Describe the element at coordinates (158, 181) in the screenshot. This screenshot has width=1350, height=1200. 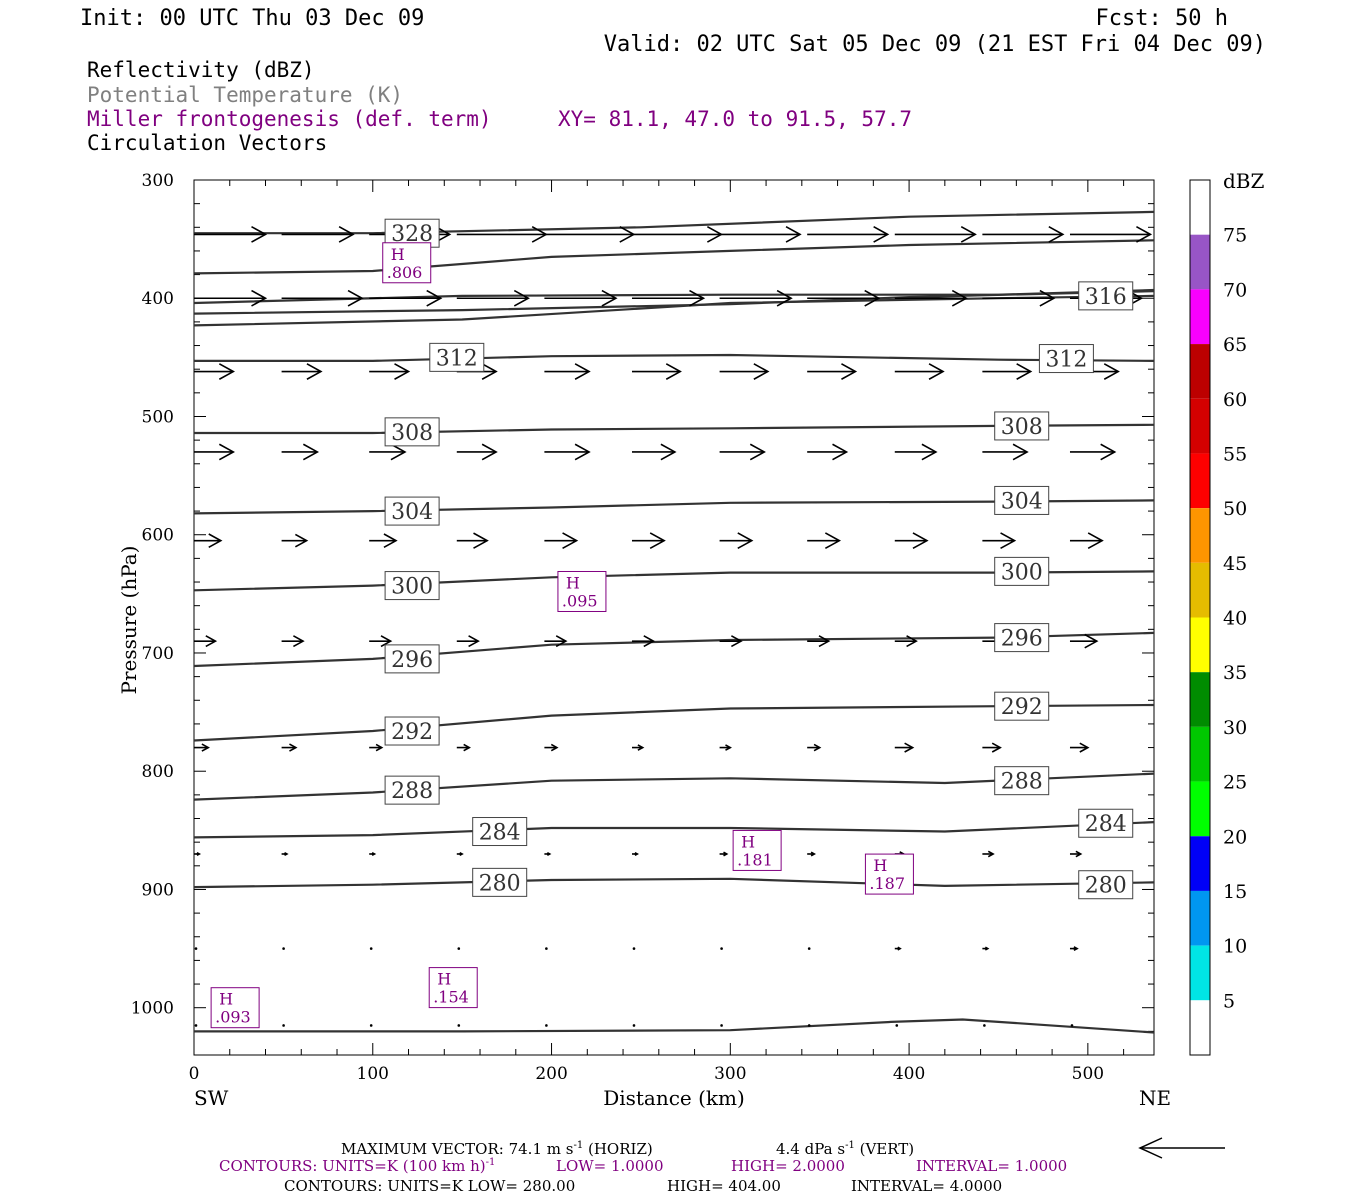
I see `y-tick-label: 300` at that location.